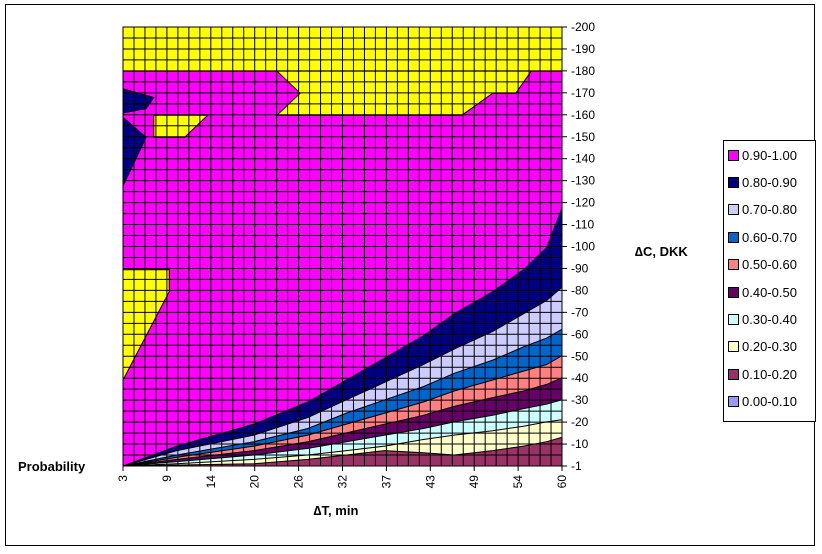  Describe the element at coordinates (580, 378) in the screenshot. I see `y-tick-label: -40` at that location.